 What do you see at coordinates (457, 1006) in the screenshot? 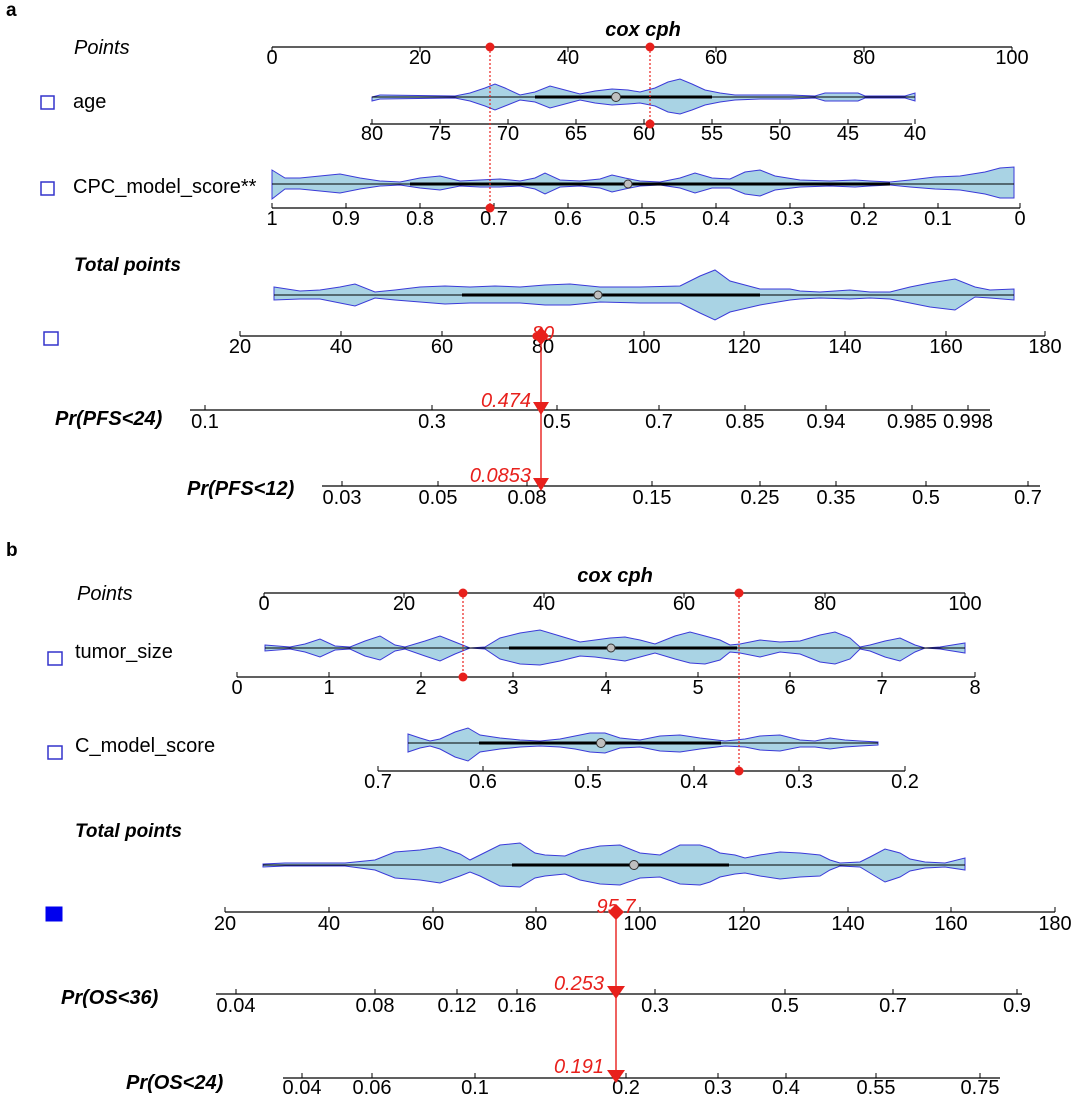
I see `axis-tick-label: 0.12` at bounding box center [457, 1006].